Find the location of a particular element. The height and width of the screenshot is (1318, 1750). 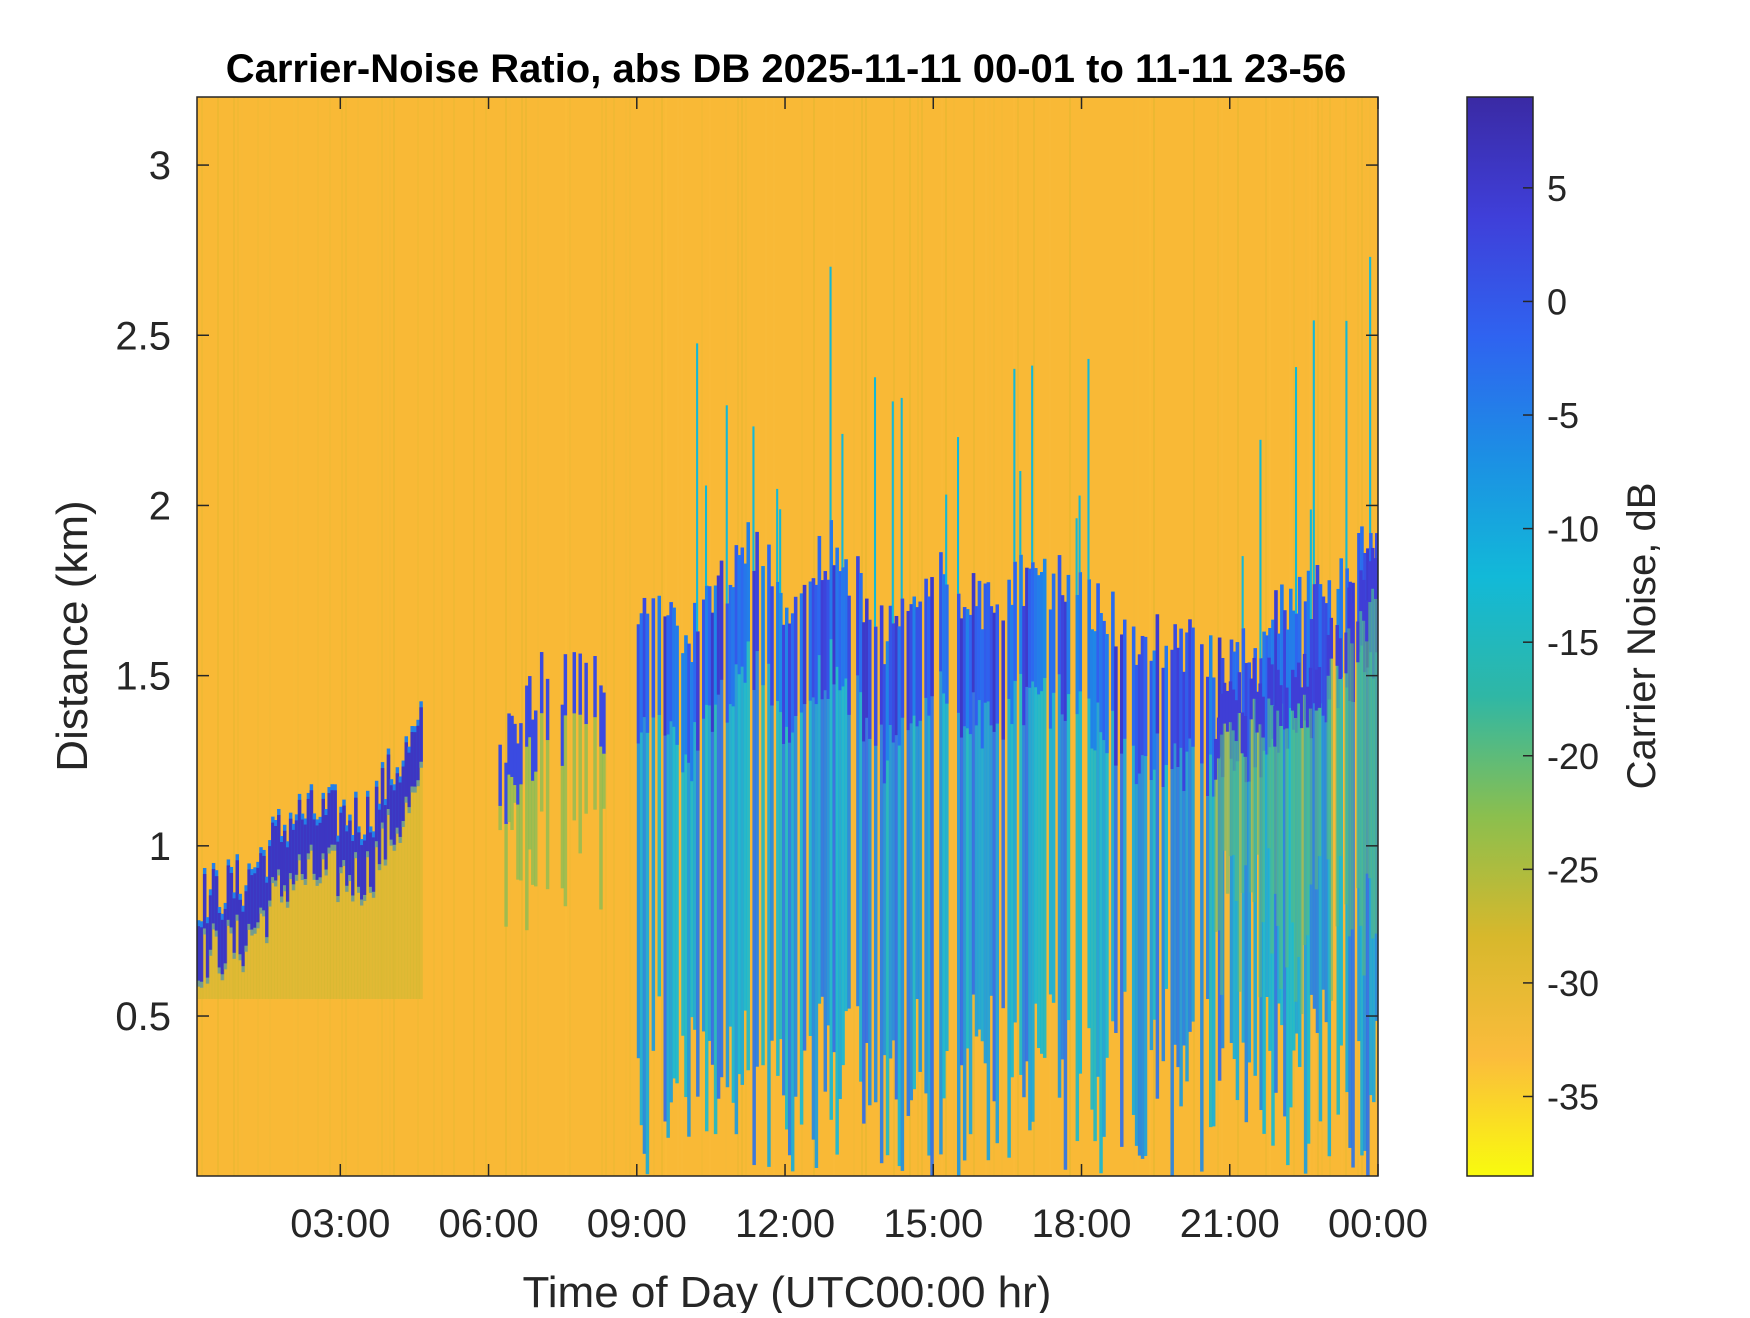

colorbar-tick-label: -30 is located at coordinates (1573, 983).